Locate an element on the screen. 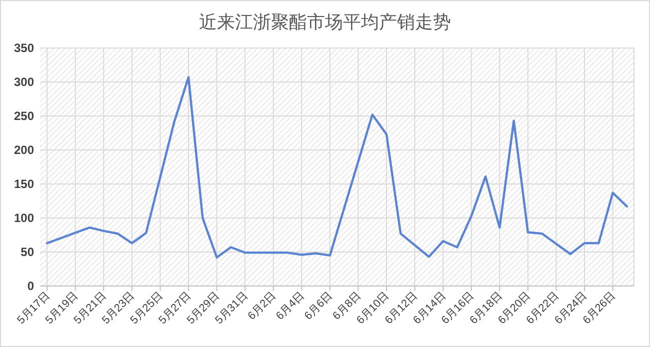 Image resolution: width=650 pixels, height=347 pixels. y-tick-label: 0 is located at coordinates (30, 286).